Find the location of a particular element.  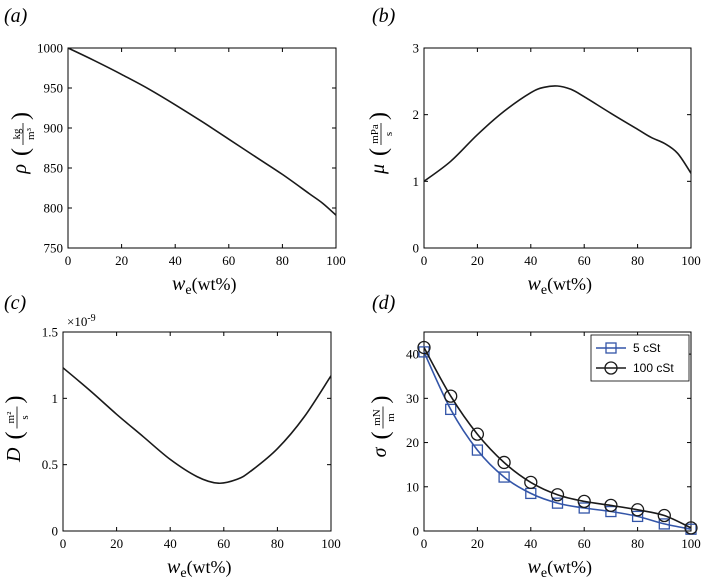

y-axis-label: μ ( mPa s) is located at coordinates (380, 143).